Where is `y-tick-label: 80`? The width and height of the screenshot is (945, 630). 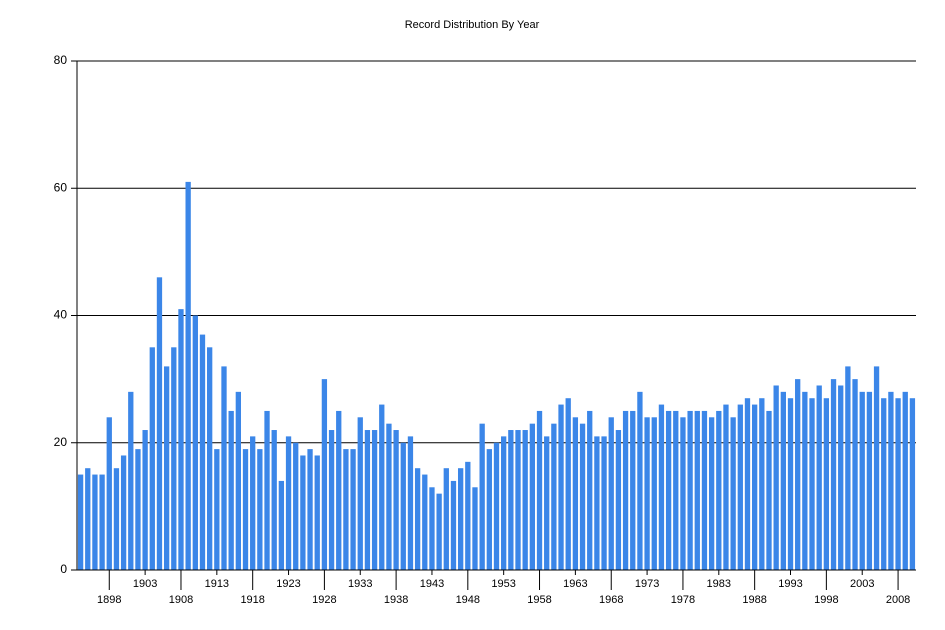
y-tick-label: 80 is located at coordinates (61, 60).